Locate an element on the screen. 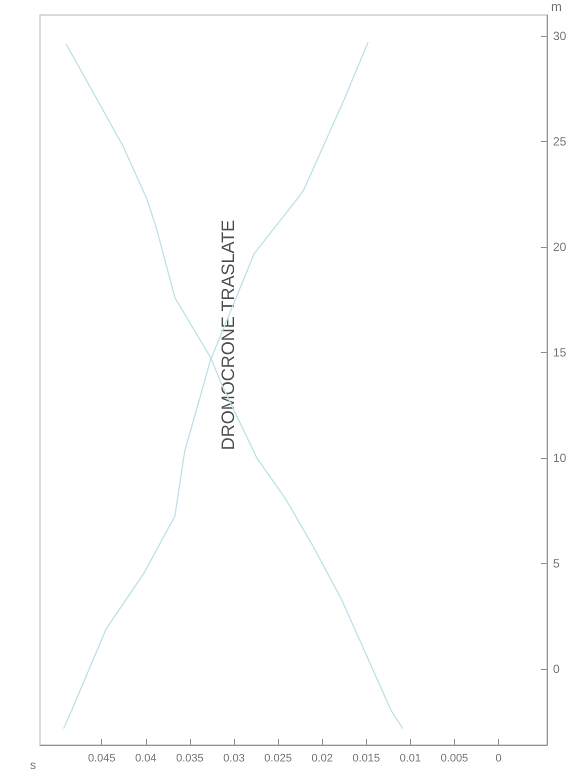 This screenshot has width=574, height=778. x-tick-label: 0.035 is located at coordinates (190, 758).